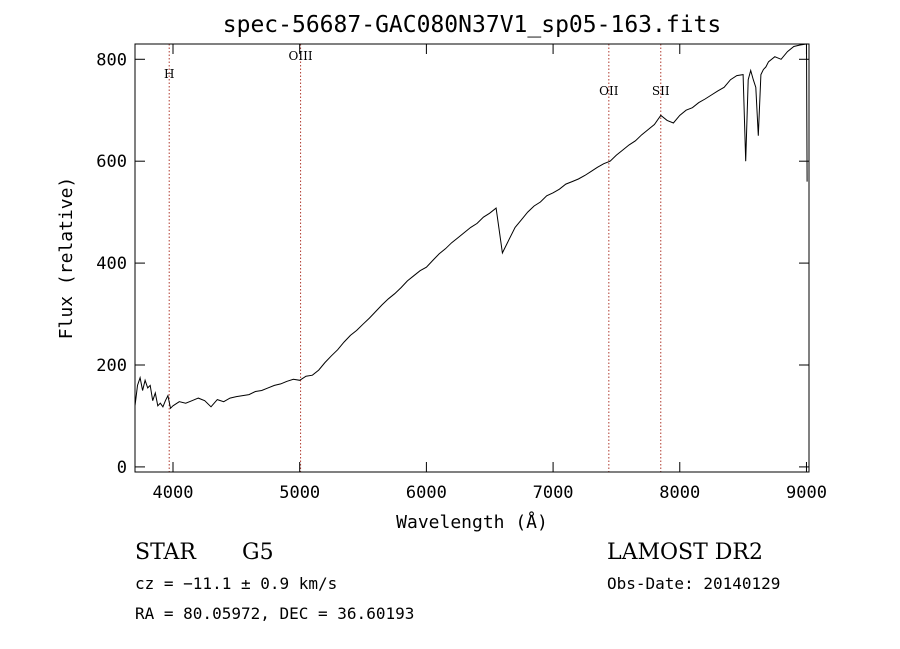 The height and width of the screenshot is (649, 900). I want to click on x-tick-label: 7000, so click(553, 493).